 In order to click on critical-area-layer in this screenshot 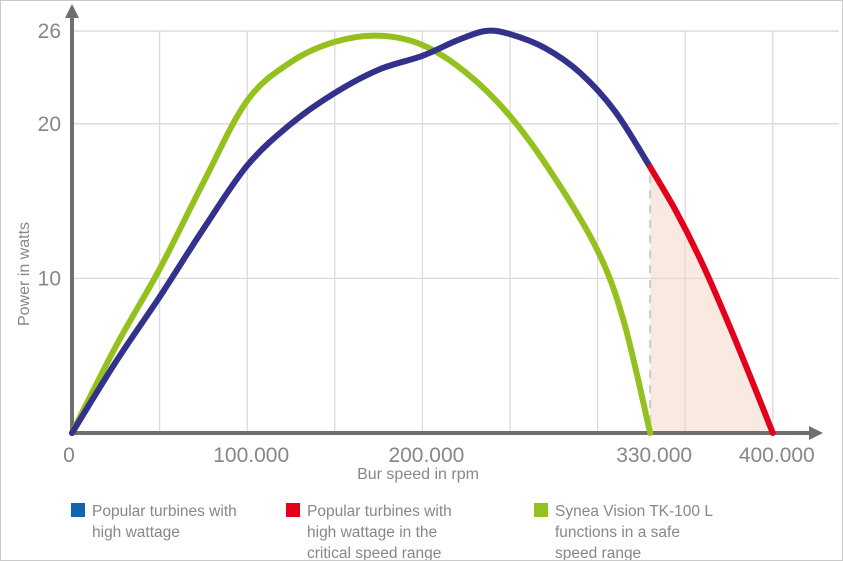, I will do `click(711, 300)`.